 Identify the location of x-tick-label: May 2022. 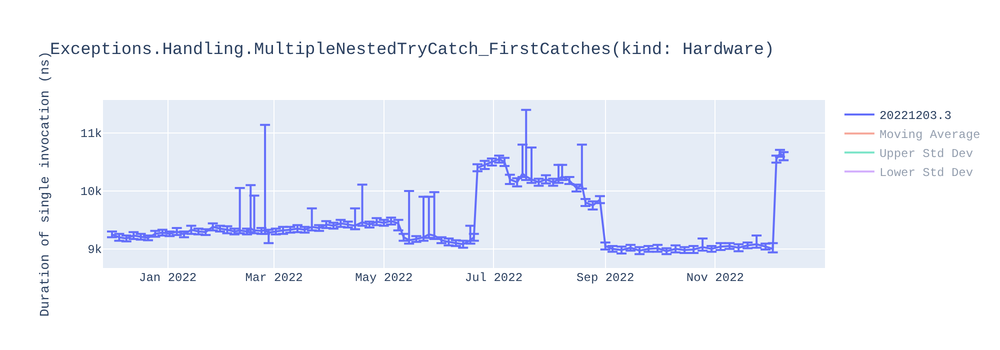
(384, 278).